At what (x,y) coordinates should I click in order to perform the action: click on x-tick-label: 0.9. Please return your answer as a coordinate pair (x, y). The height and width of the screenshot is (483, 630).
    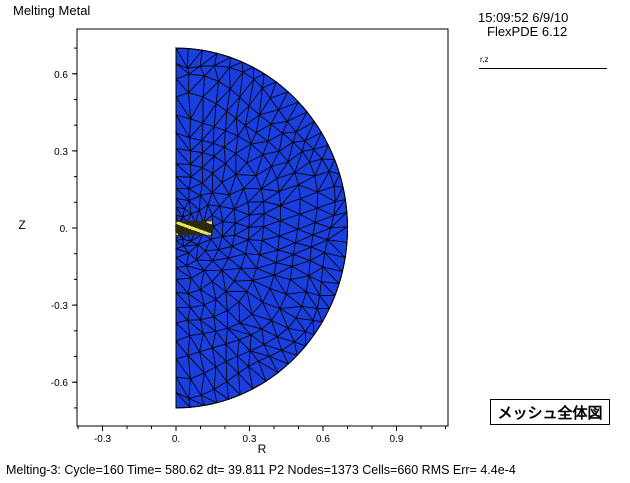
    Looking at the image, I should click on (397, 439).